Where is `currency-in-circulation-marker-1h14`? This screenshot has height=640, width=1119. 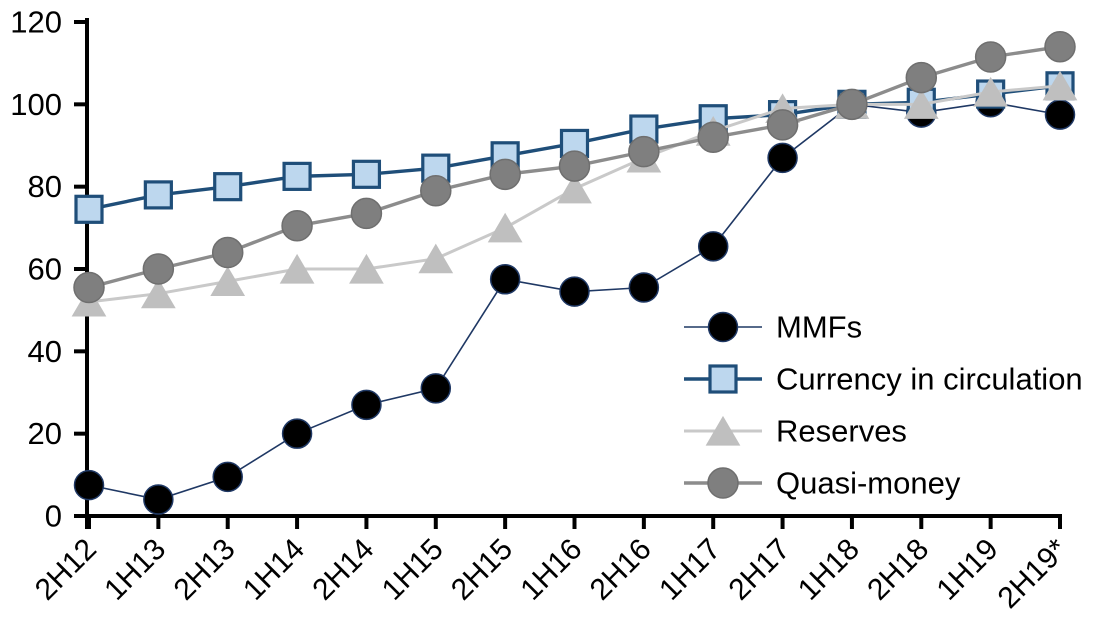 currency-in-circulation-marker-1h14 is located at coordinates (297, 176).